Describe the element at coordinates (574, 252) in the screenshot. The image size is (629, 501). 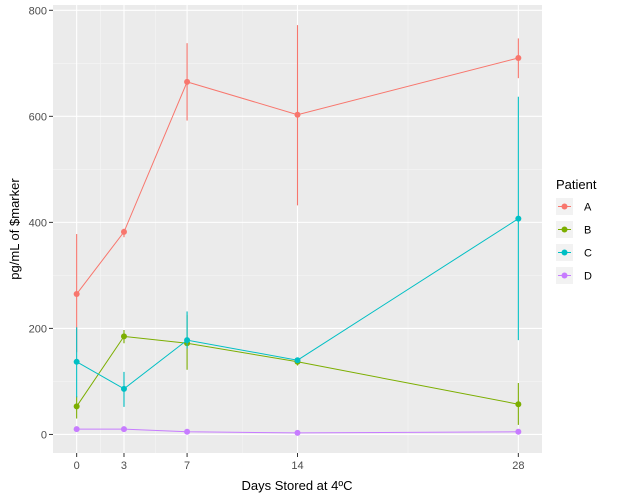
I see `legend-key-c: C` at that location.